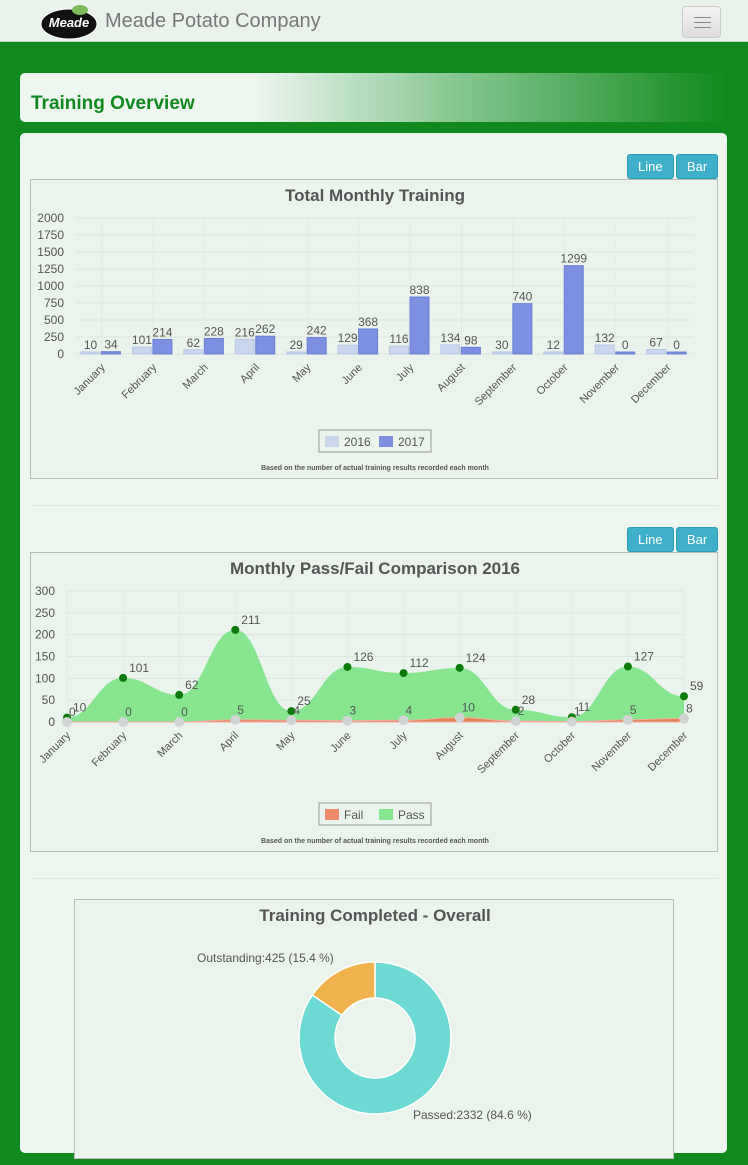 This screenshot has width=748, height=1165. I want to click on chart2-bar-button: Bar, so click(697, 539).